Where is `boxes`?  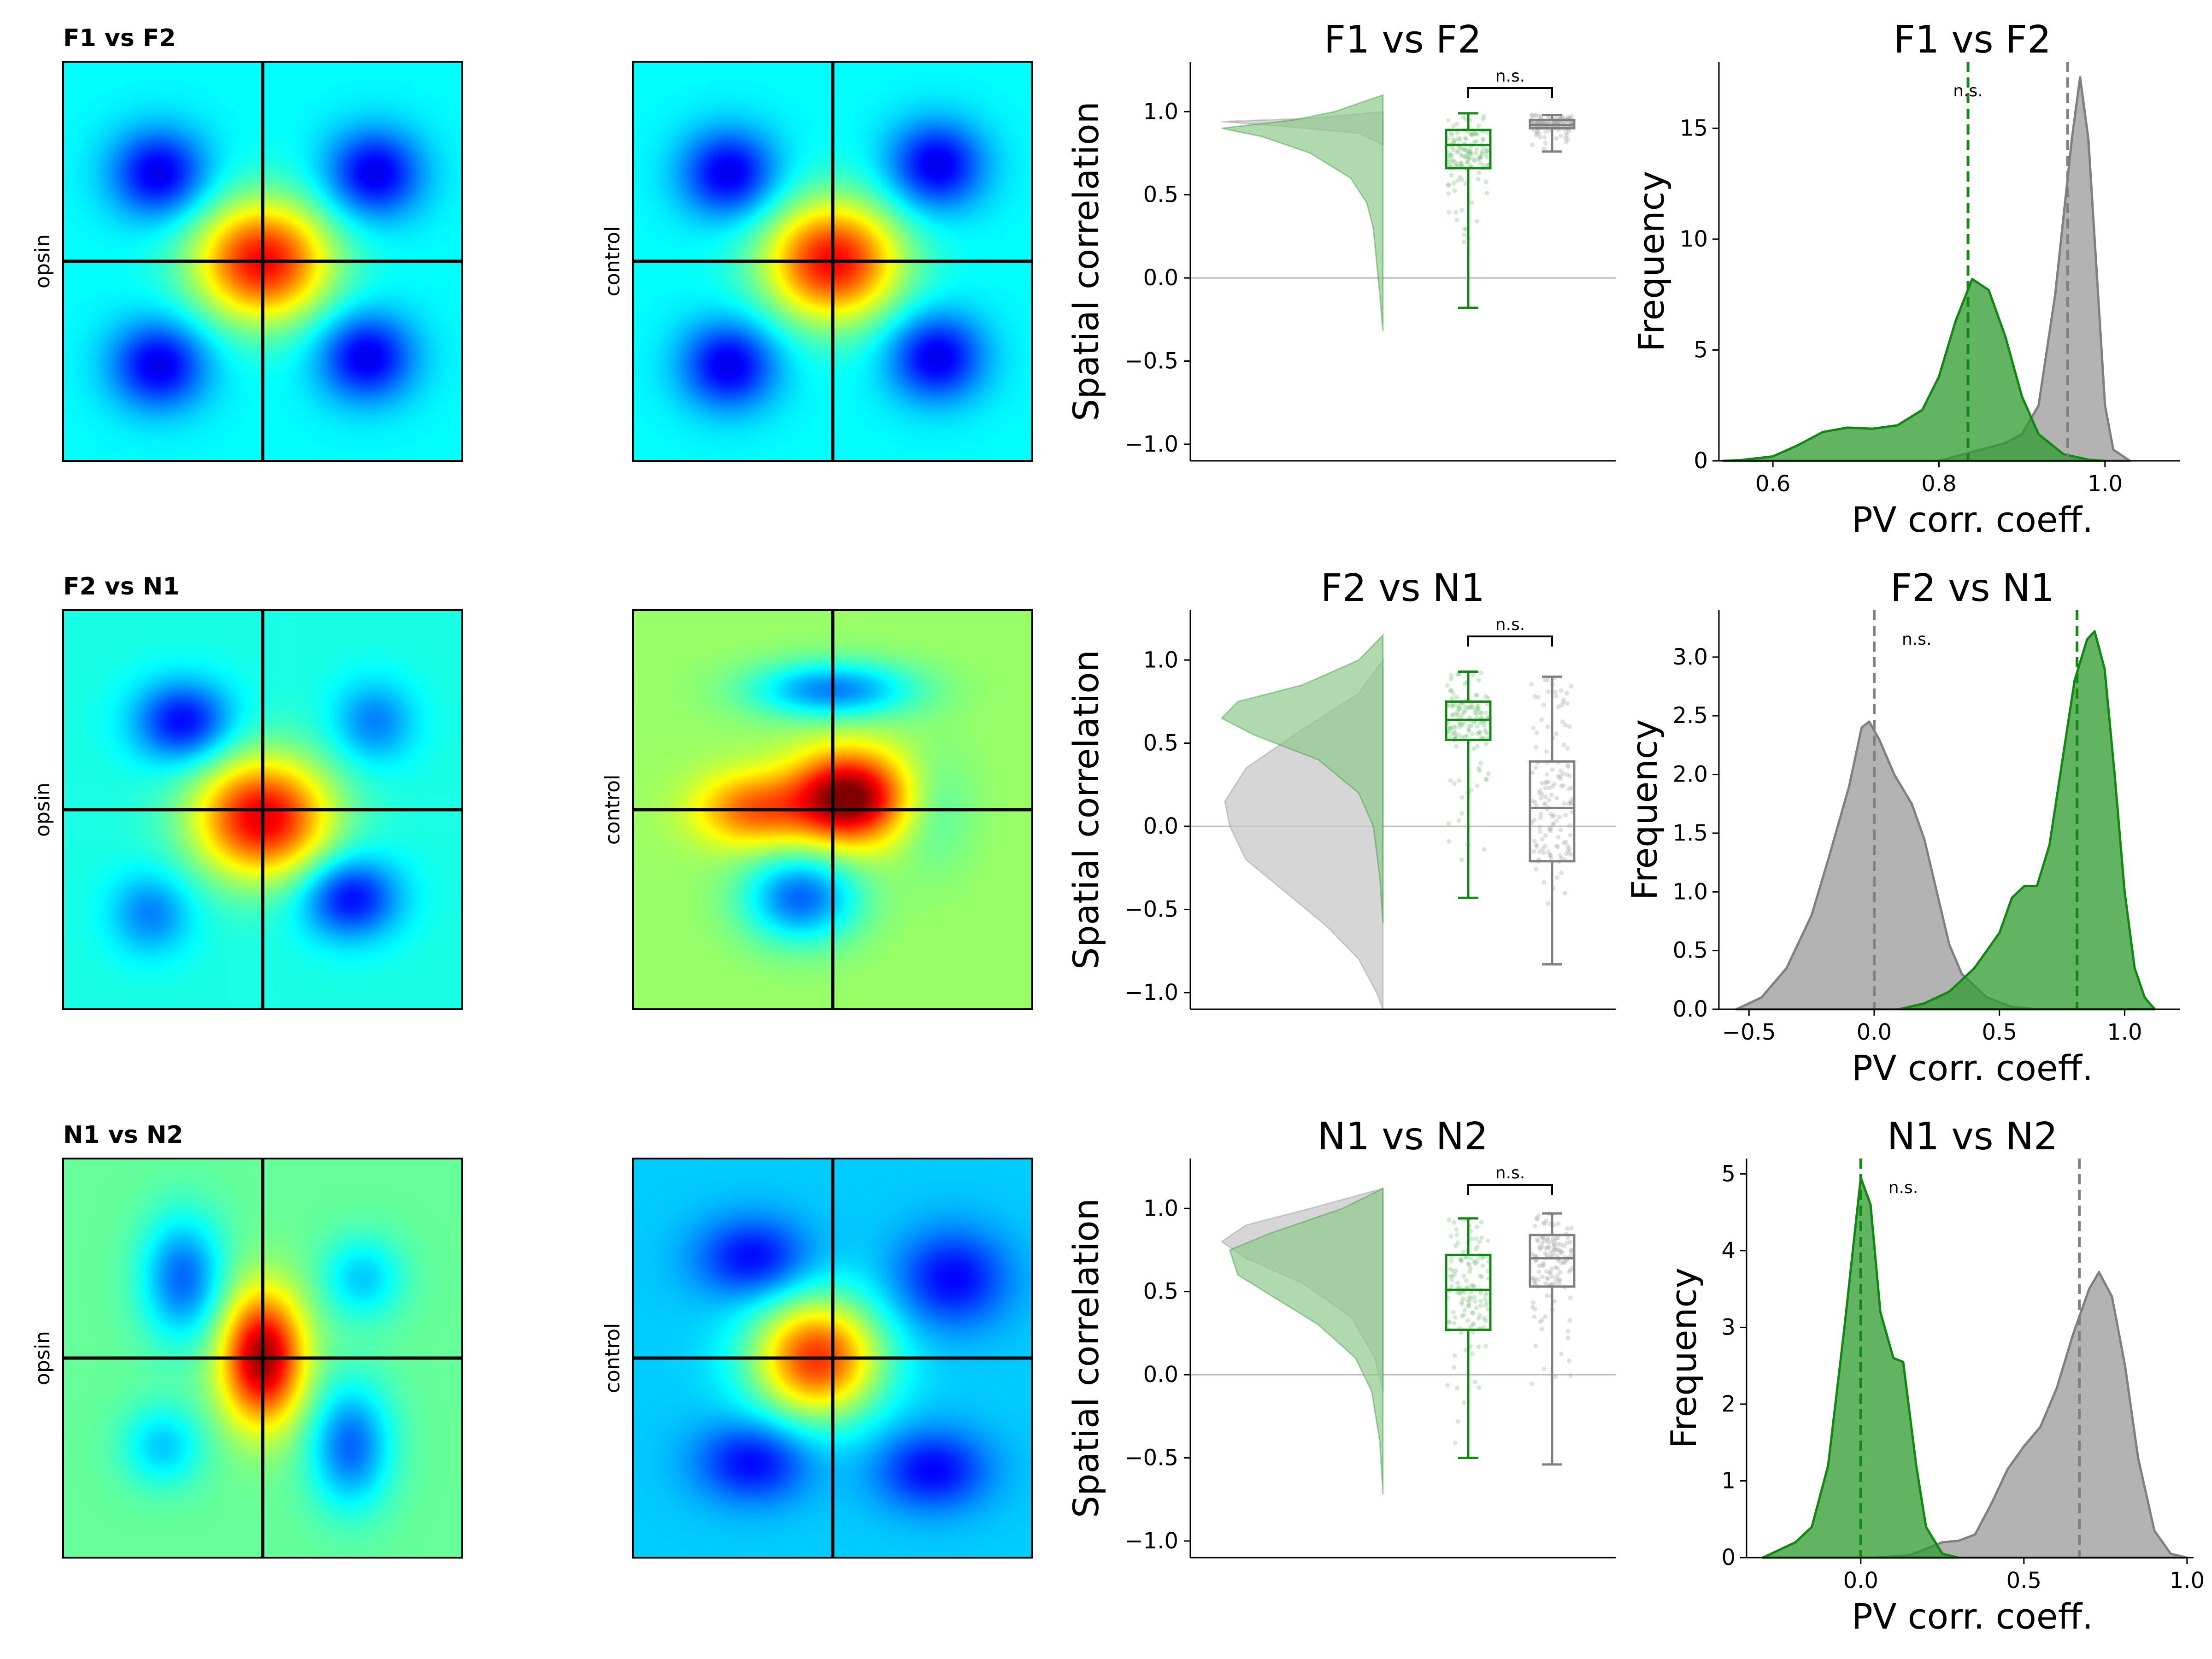
boxes is located at coordinates (1510, 210).